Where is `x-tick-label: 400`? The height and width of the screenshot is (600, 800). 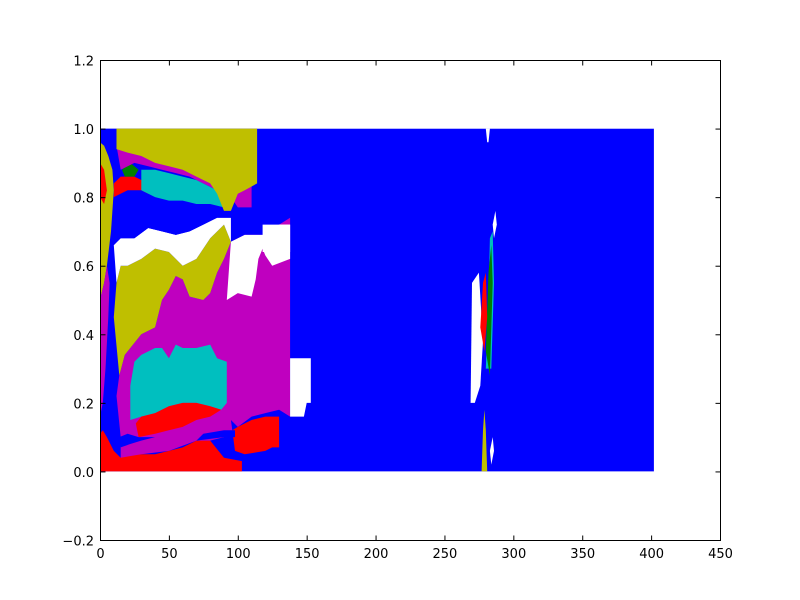 x-tick-label: 400 is located at coordinates (651, 554).